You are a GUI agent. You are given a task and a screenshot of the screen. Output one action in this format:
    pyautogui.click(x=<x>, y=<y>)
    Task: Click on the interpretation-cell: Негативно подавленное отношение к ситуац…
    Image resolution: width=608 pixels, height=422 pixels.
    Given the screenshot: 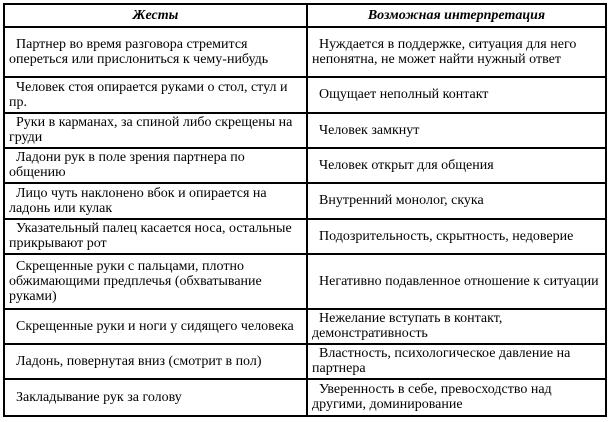 What is the action you would take?
    pyautogui.click(x=456, y=281)
    